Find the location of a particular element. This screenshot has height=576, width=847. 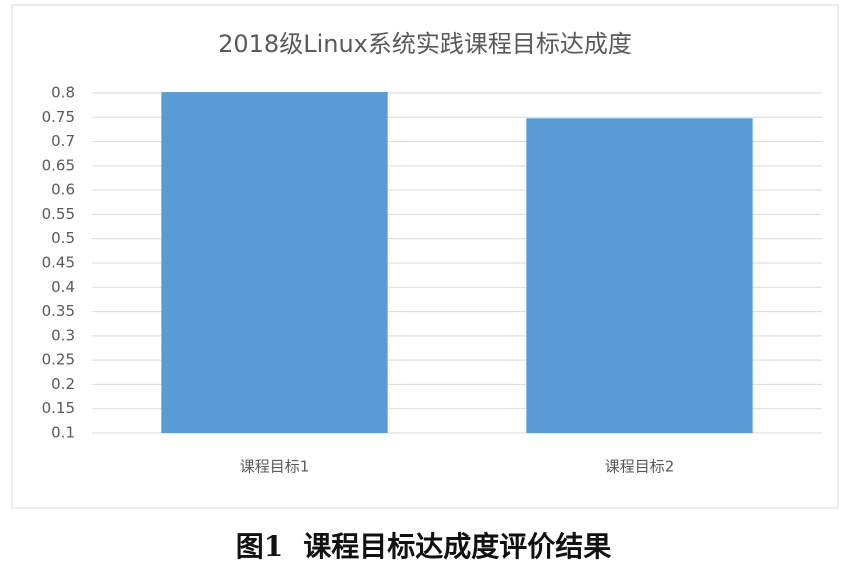

caption-text: 课程目标达成度评价结果 is located at coordinates (457, 546).